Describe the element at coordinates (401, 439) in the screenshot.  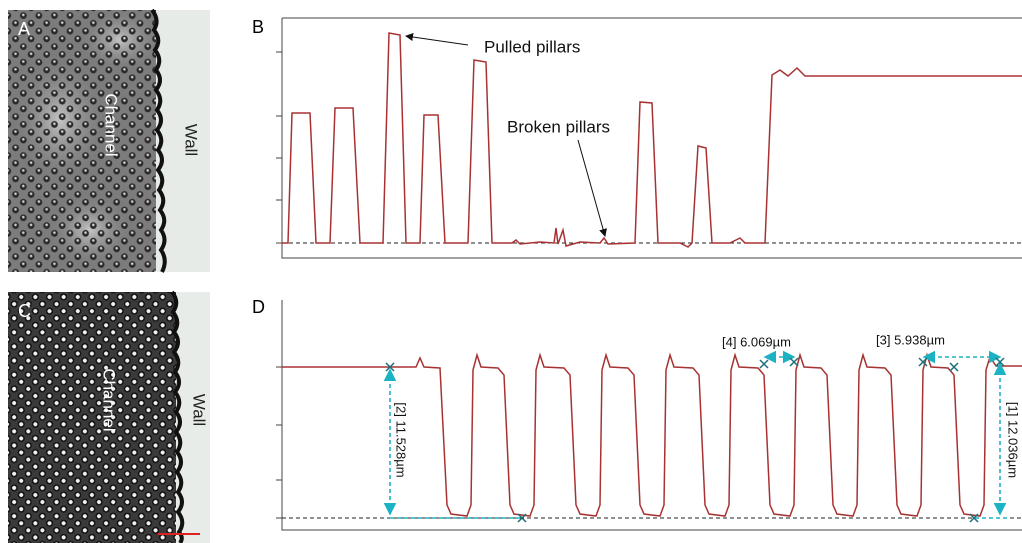
I see `measurement: [2] 11.528µm` at that location.